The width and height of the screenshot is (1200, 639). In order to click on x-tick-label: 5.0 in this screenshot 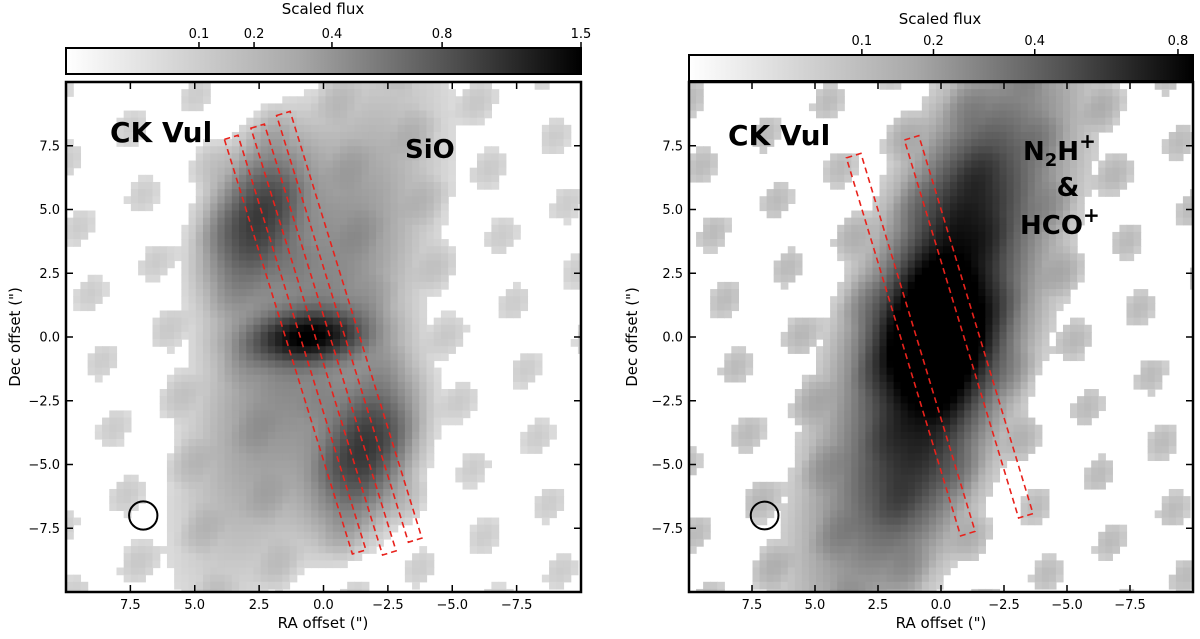, I will do `click(194, 605)`.